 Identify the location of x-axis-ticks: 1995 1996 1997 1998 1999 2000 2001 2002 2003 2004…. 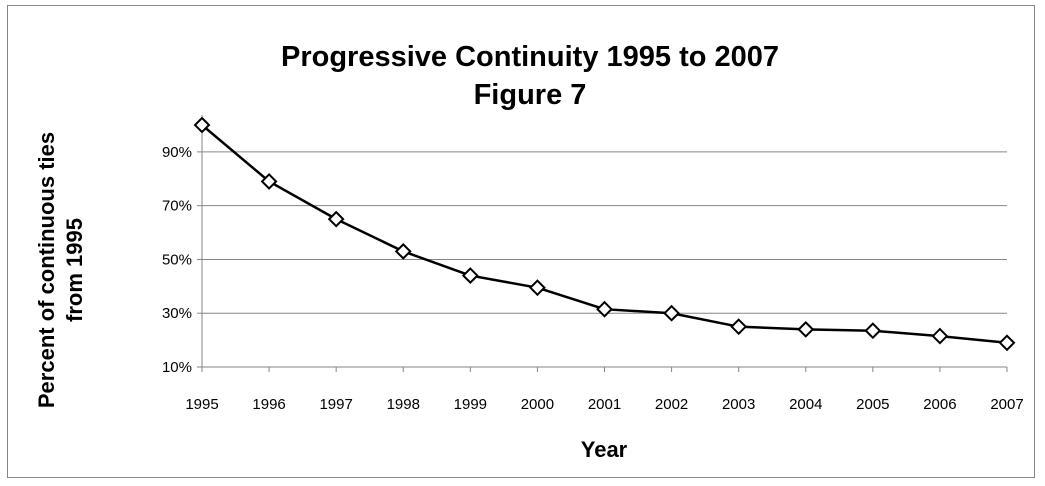
(604, 390).